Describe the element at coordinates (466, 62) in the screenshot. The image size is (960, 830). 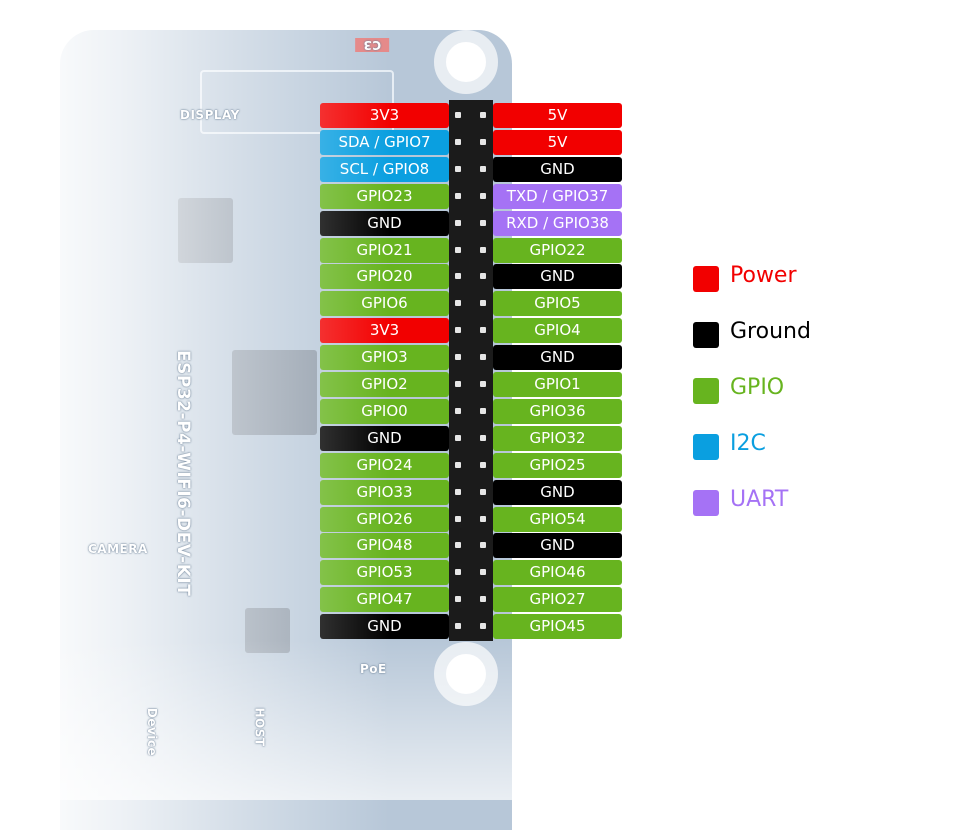
I see `mount-hole` at that location.